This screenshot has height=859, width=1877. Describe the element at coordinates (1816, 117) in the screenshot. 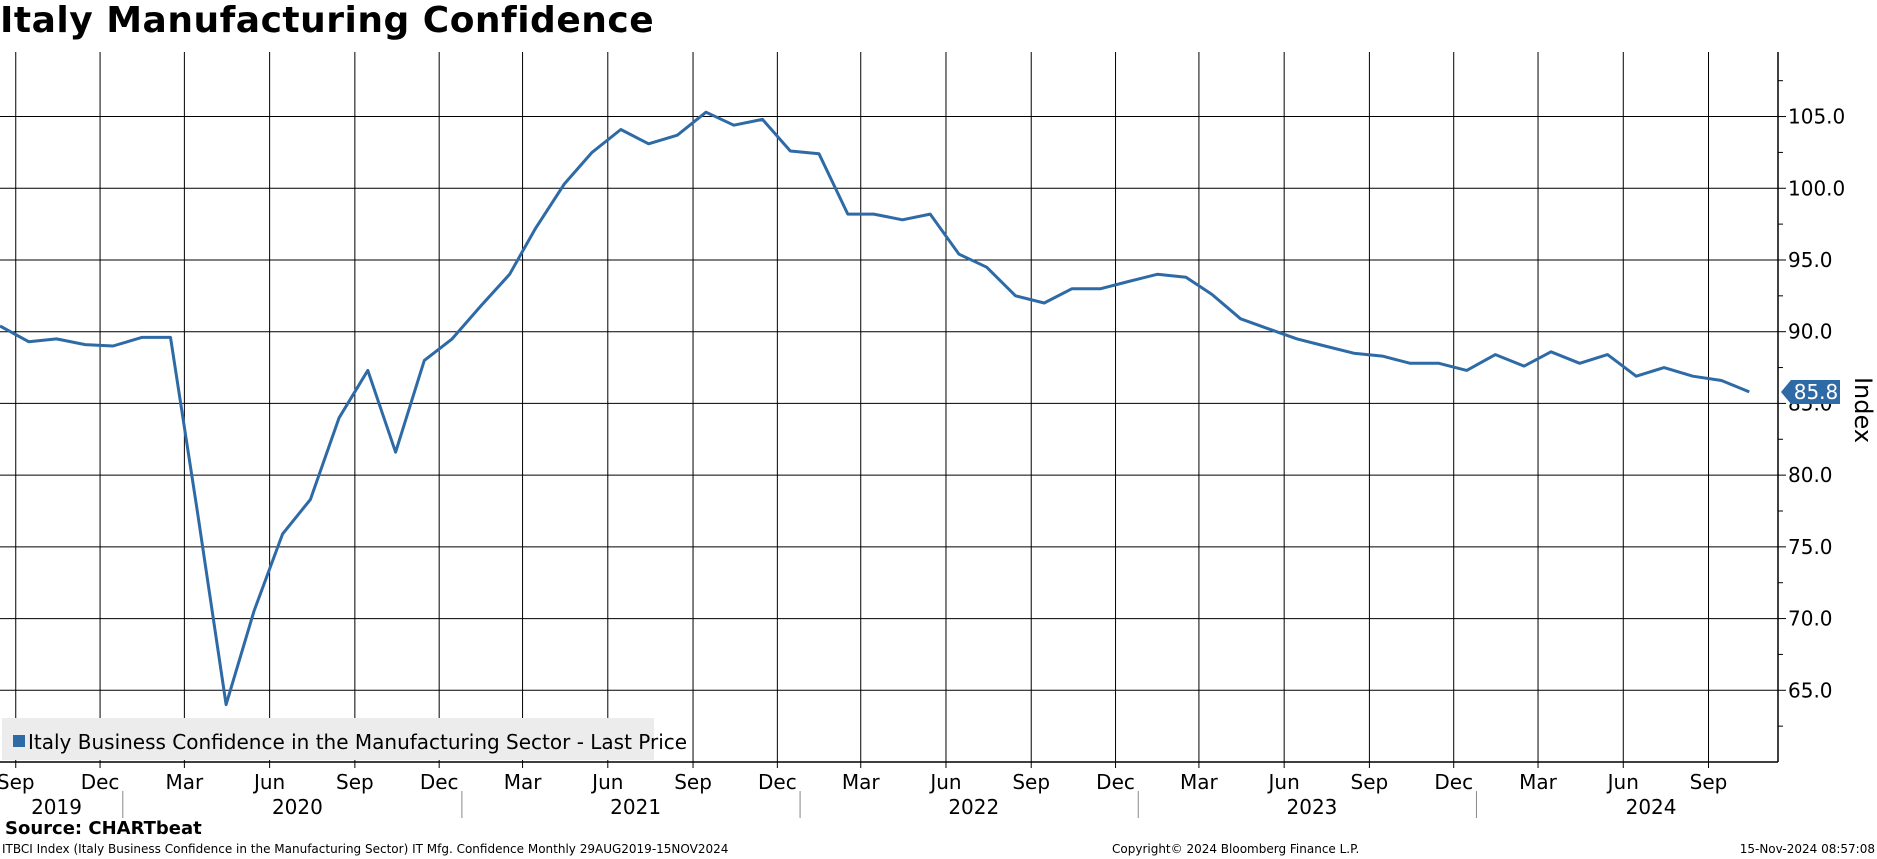

I see `y-tick-label: 105.0` at that location.